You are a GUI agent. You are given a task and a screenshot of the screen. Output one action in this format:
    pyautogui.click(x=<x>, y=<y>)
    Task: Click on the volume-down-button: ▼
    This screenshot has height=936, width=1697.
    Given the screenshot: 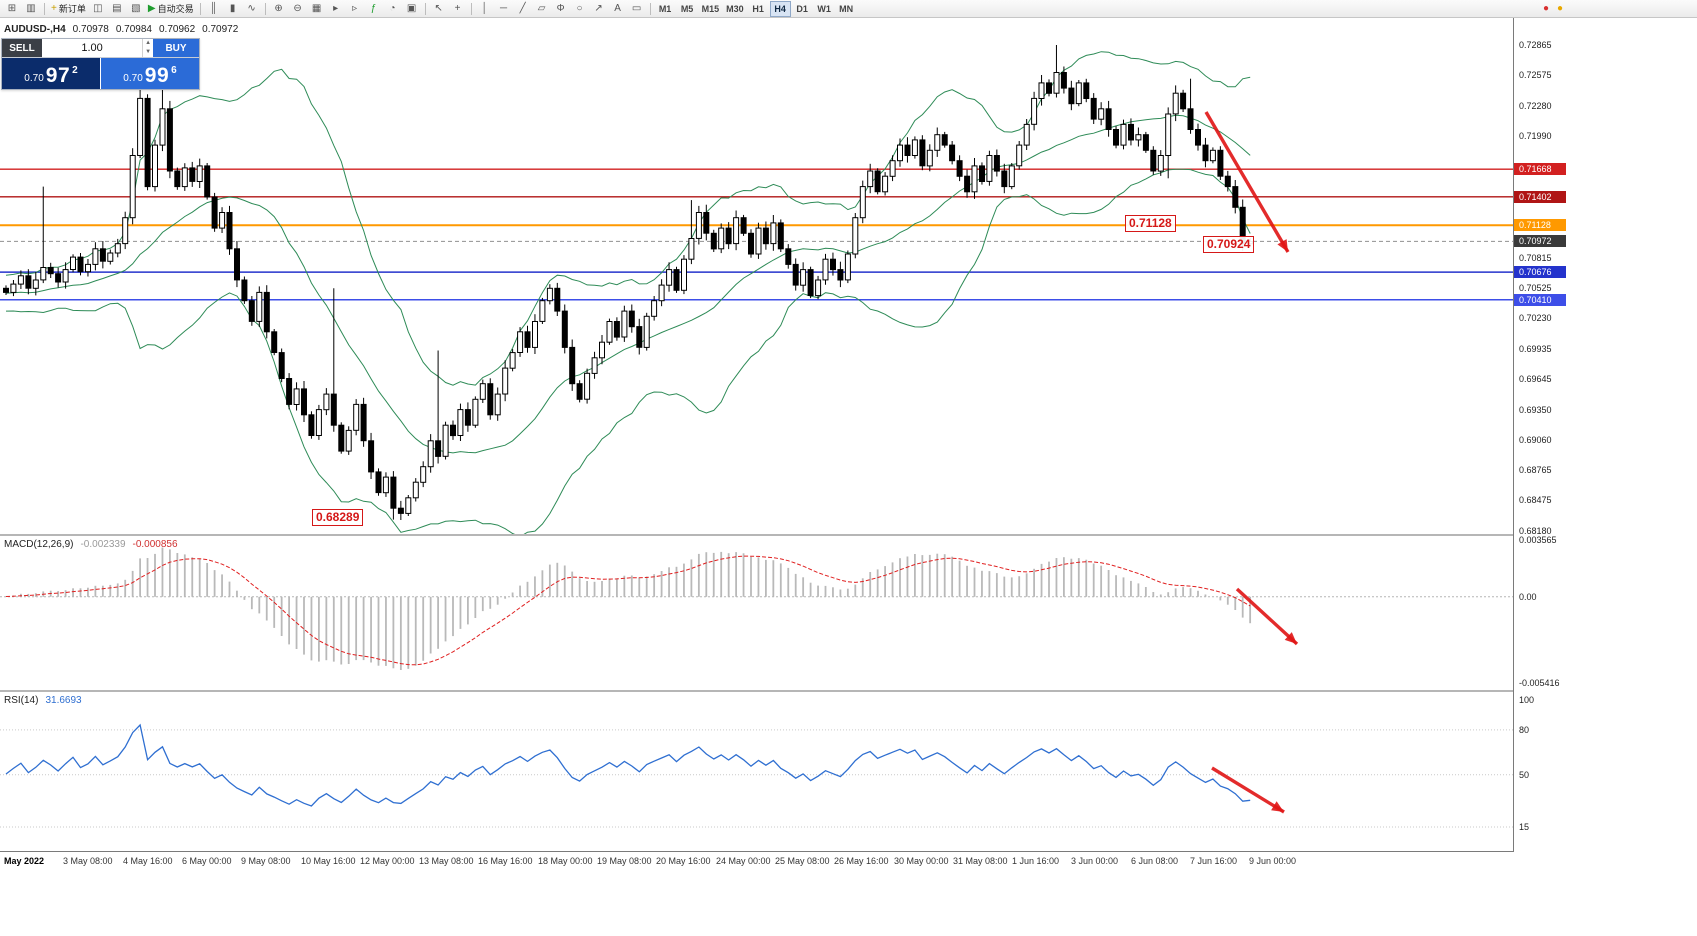 What is the action you would take?
    pyautogui.click(x=148, y=52)
    